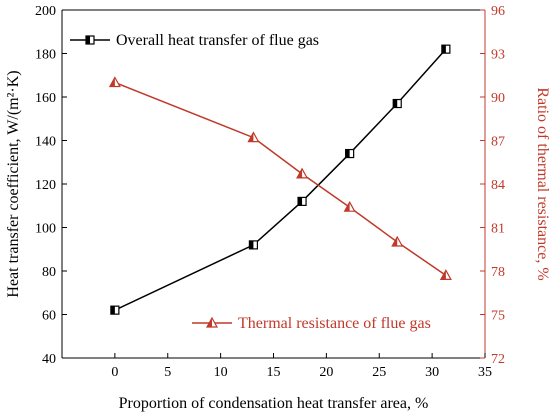 The height and width of the screenshot is (416, 550). I want to click on x-tick-label: 5, so click(167, 372).